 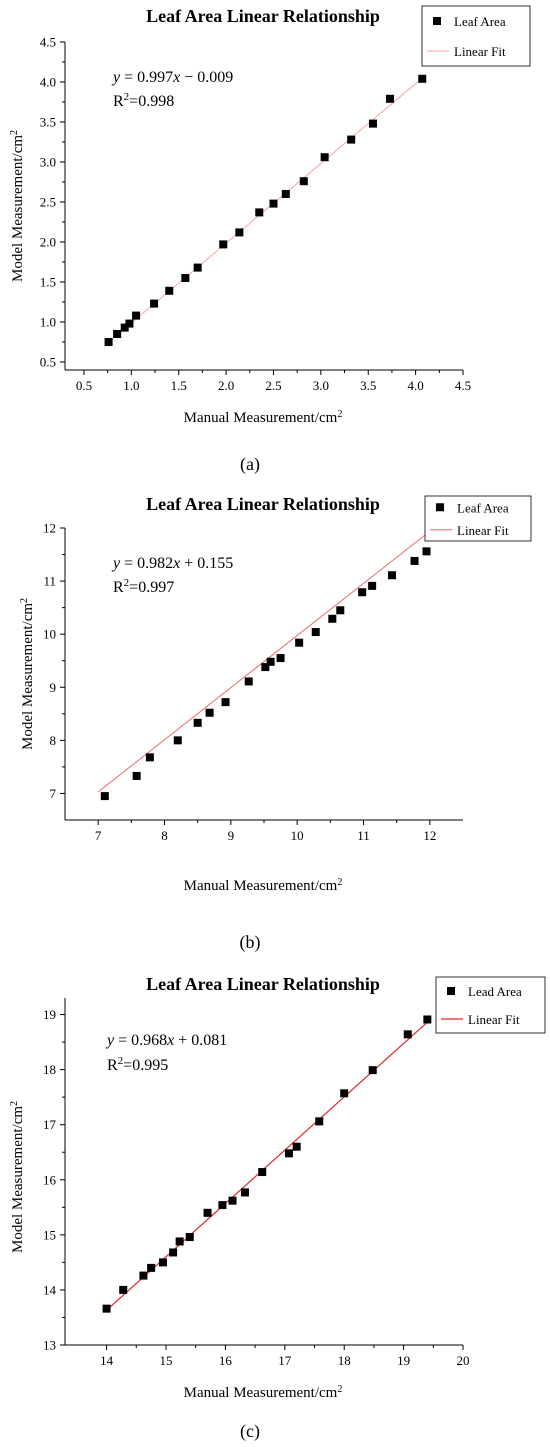 What do you see at coordinates (50, 1124) in the screenshot?
I see `y-tick-label: 17` at bounding box center [50, 1124].